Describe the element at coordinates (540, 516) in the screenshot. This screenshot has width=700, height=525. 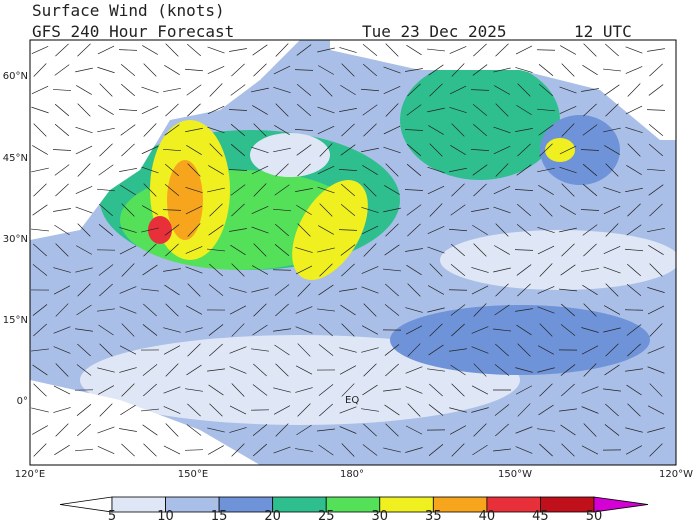
I see `colorbar-label: 45` at that location.